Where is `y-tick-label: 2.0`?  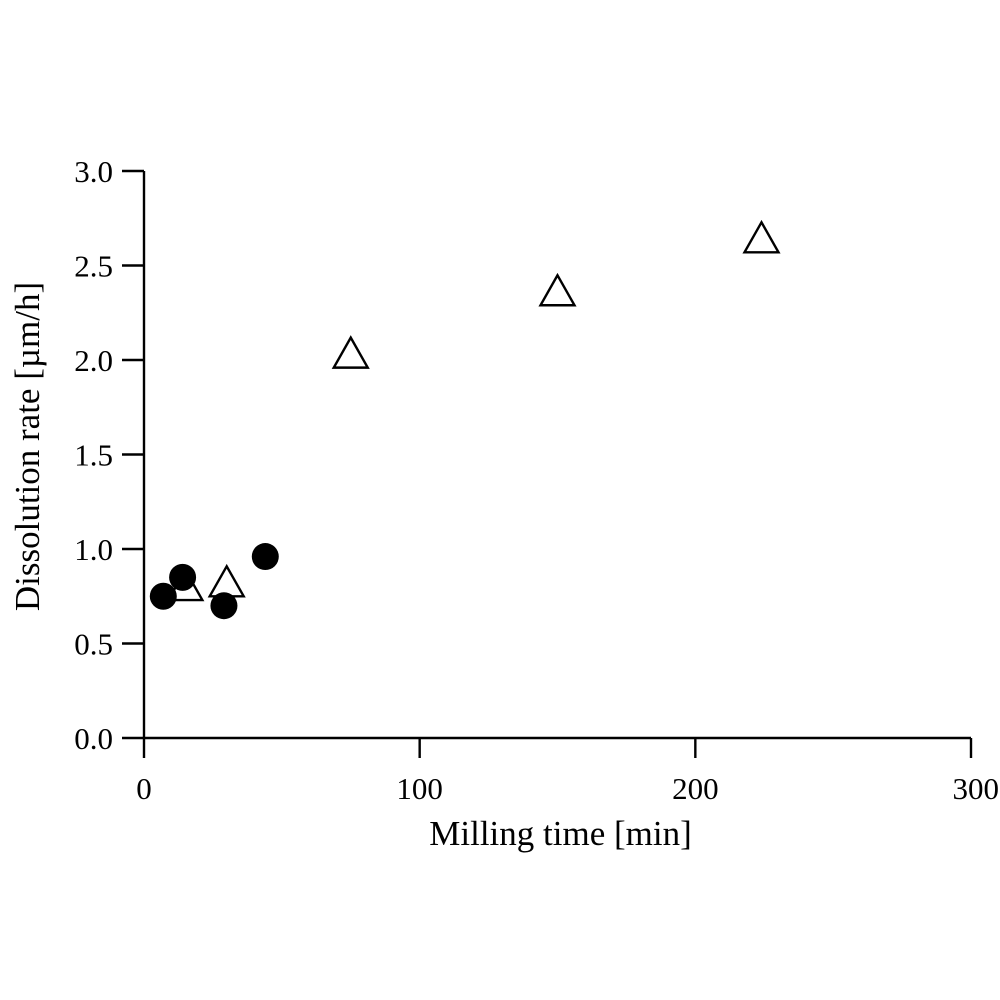
y-tick-label: 2.0 is located at coordinates (93, 360).